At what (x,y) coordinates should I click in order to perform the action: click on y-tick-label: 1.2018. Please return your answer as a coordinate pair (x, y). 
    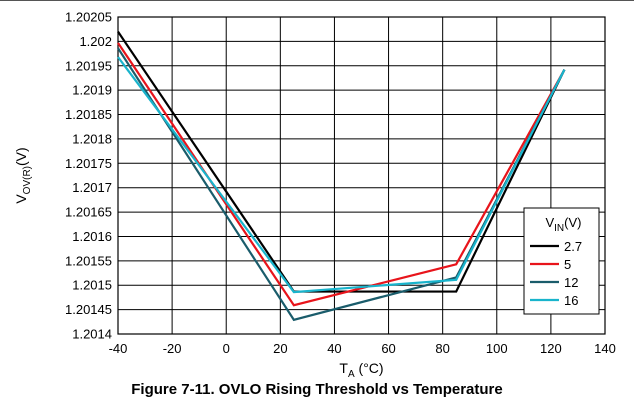
    Looking at the image, I should click on (92, 138).